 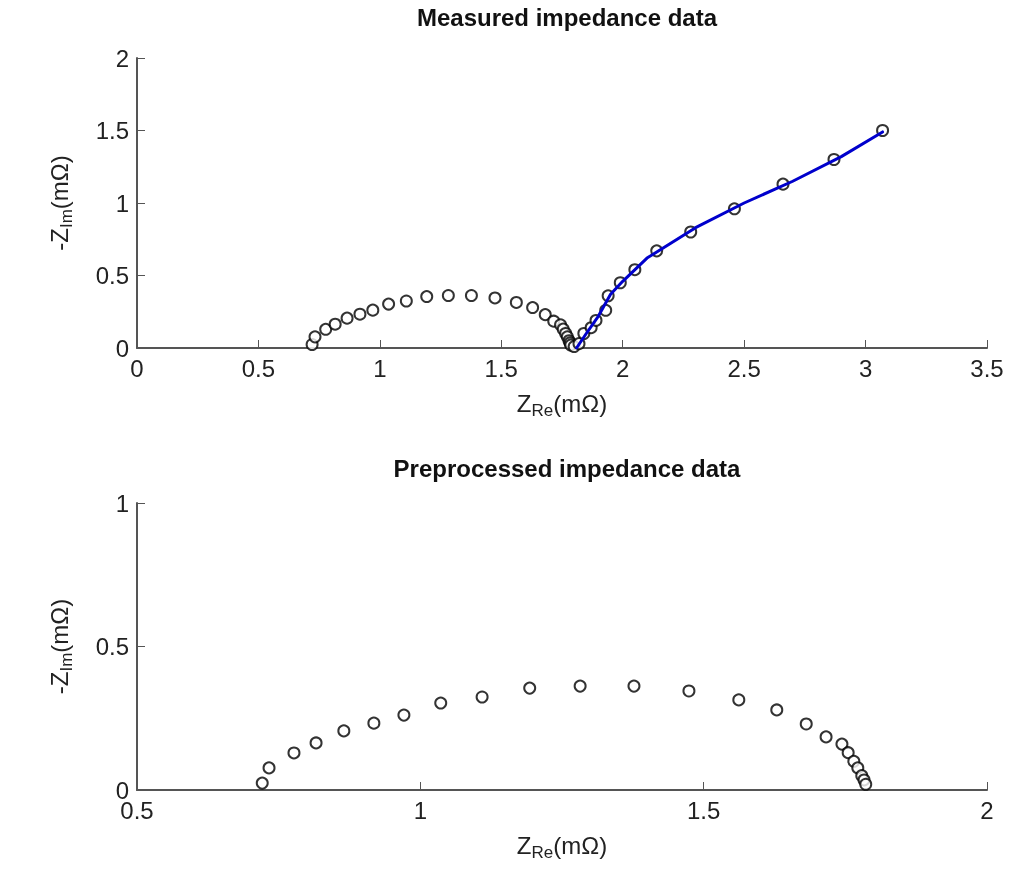 I want to click on x-tick-label: 2.5, so click(x=744, y=368).